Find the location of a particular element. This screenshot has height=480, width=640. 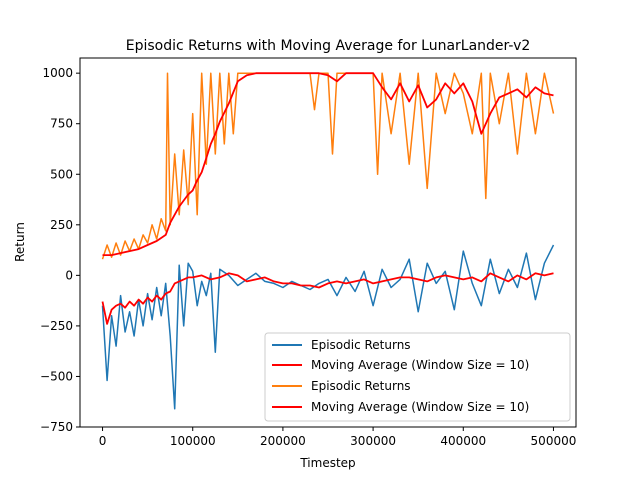

legend-label-3: Episodic Returns is located at coordinates (361, 386).